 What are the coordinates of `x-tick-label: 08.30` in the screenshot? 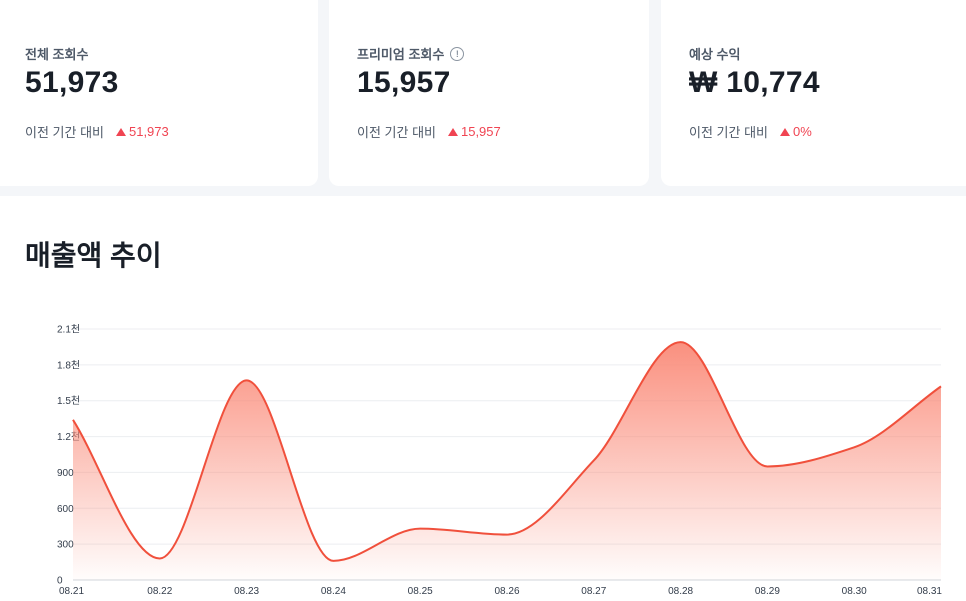 It's located at (854, 591).